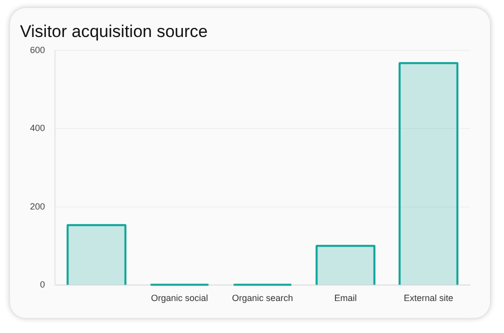  What do you see at coordinates (179, 298) in the screenshot?
I see `x-tick-label: Organic social` at bounding box center [179, 298].